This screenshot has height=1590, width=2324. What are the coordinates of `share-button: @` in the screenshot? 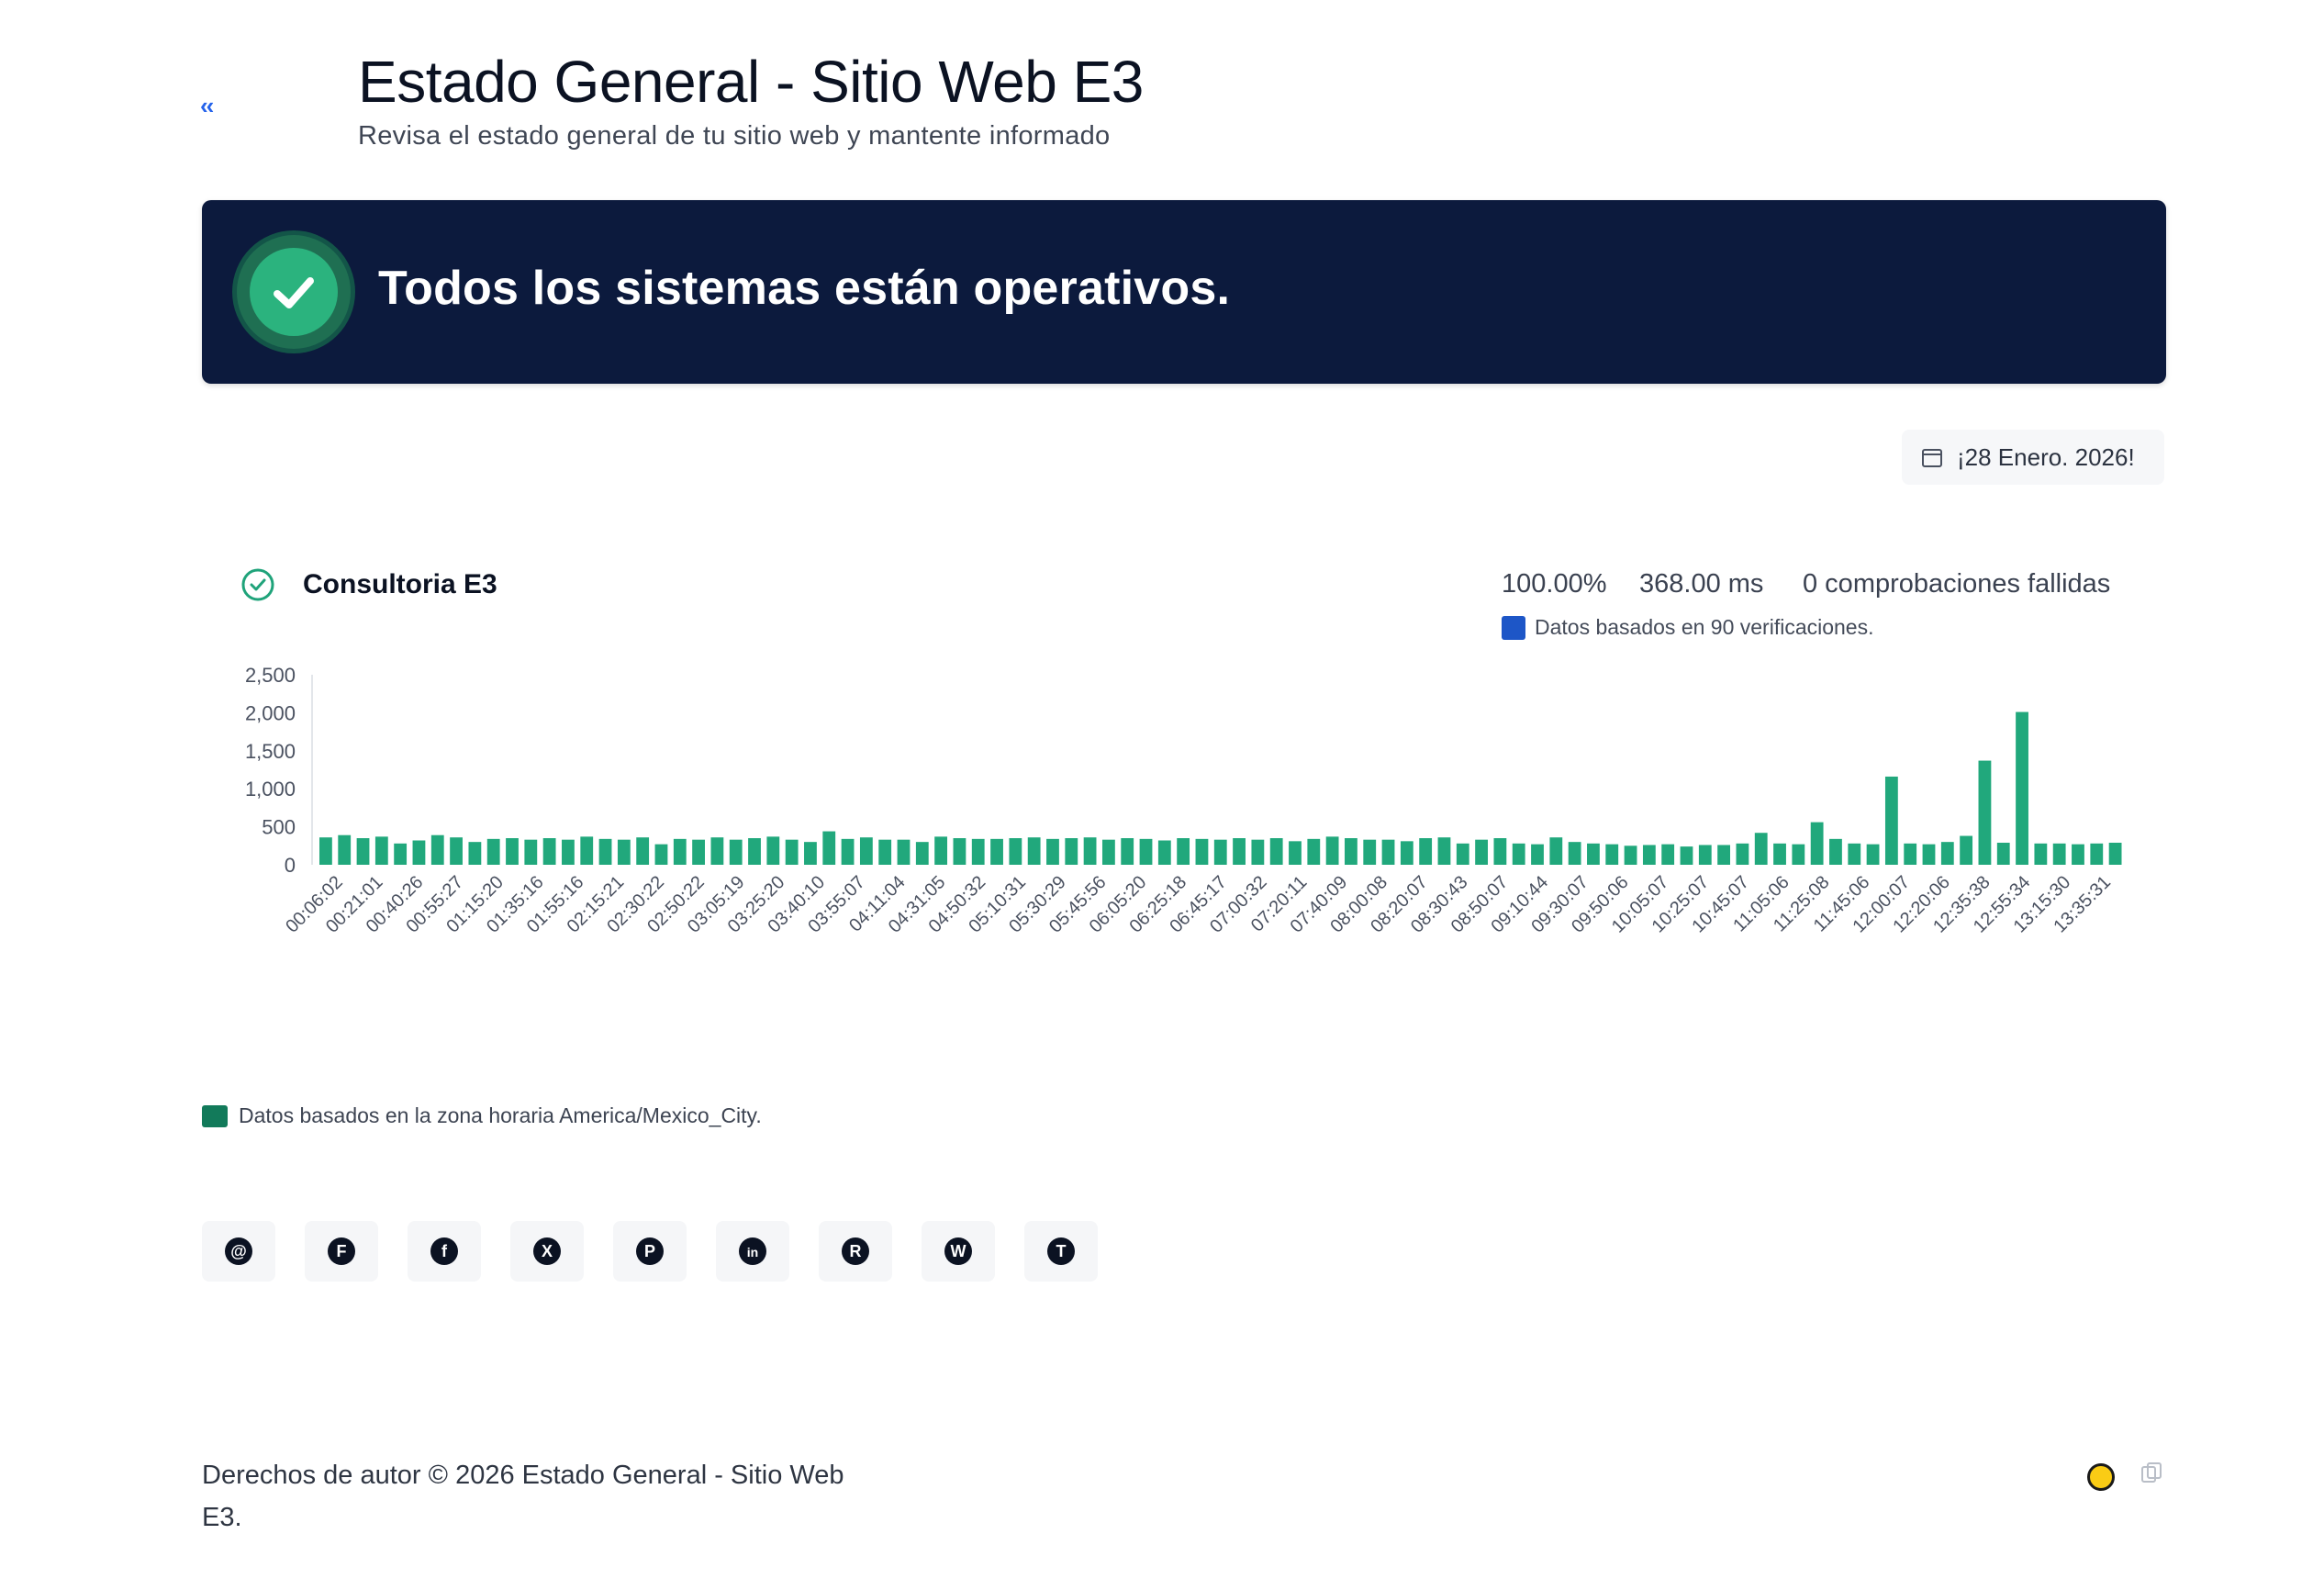 It's located at (239, 1251).